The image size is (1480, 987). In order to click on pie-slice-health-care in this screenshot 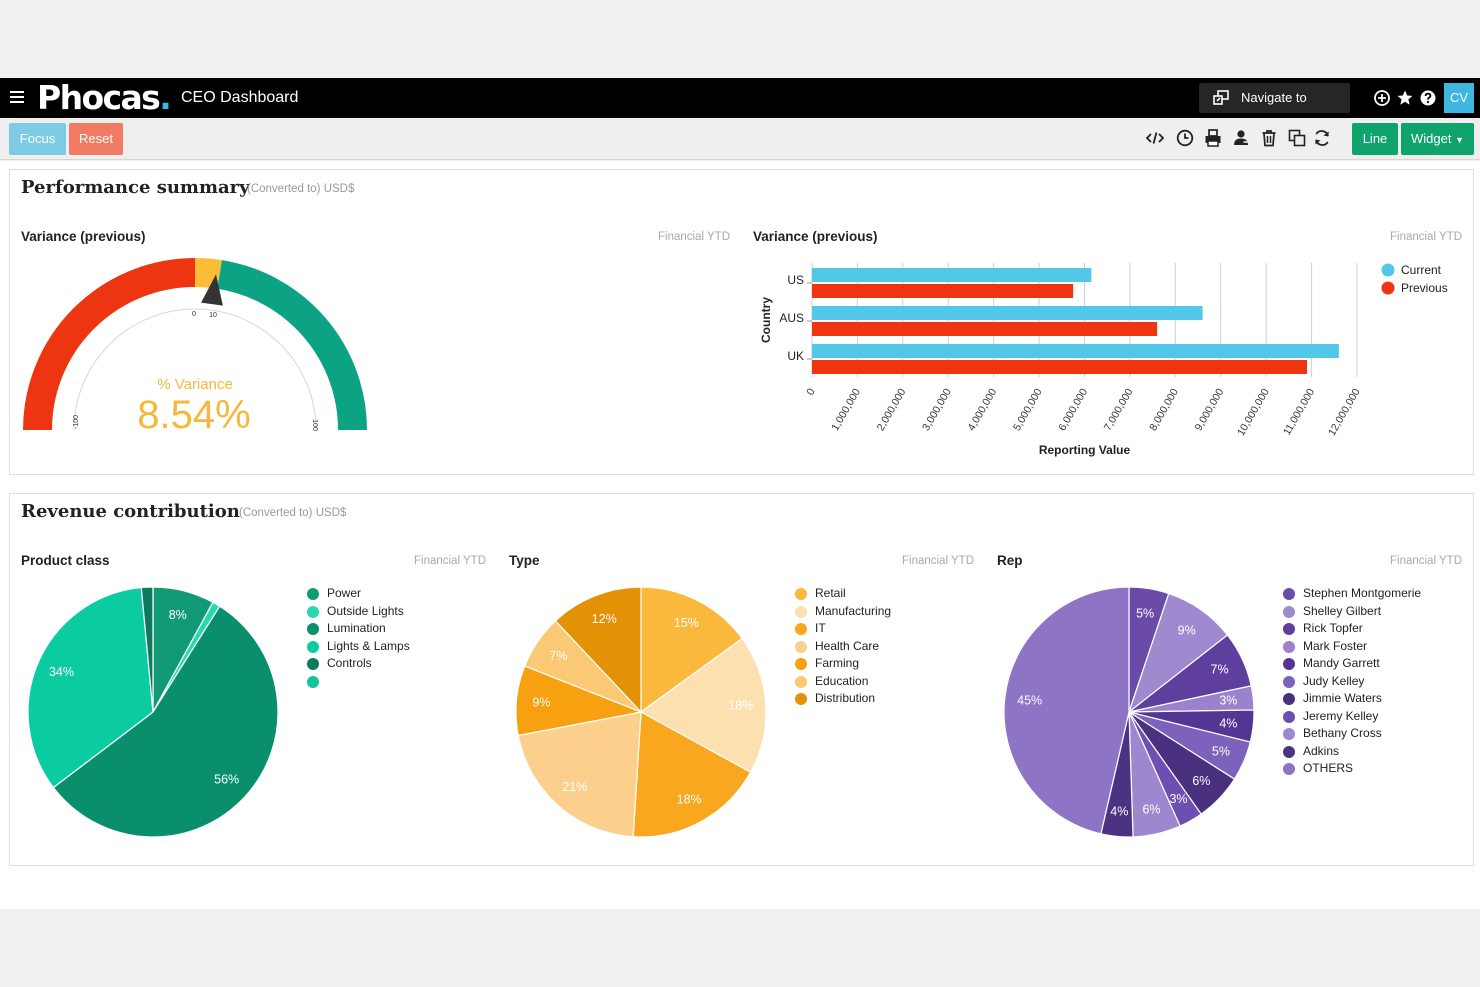, I will do `click(579, 774)`.